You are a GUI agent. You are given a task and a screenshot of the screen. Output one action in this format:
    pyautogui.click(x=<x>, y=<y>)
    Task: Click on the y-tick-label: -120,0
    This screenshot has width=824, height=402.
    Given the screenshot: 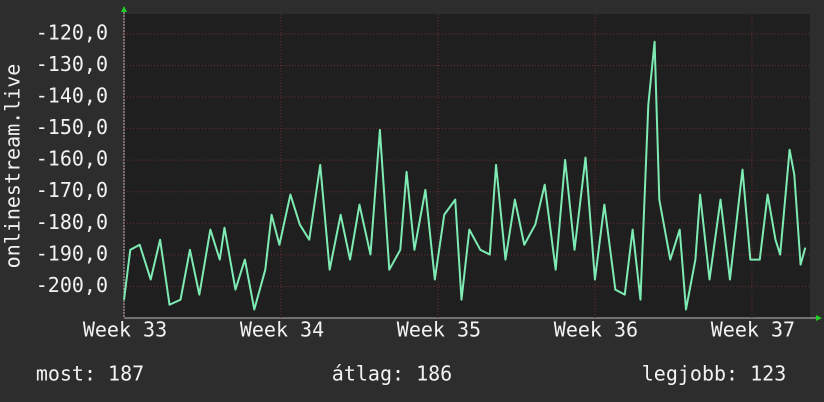 What is the action you would take?
    pyautogui.click(x=72, y=32)
    